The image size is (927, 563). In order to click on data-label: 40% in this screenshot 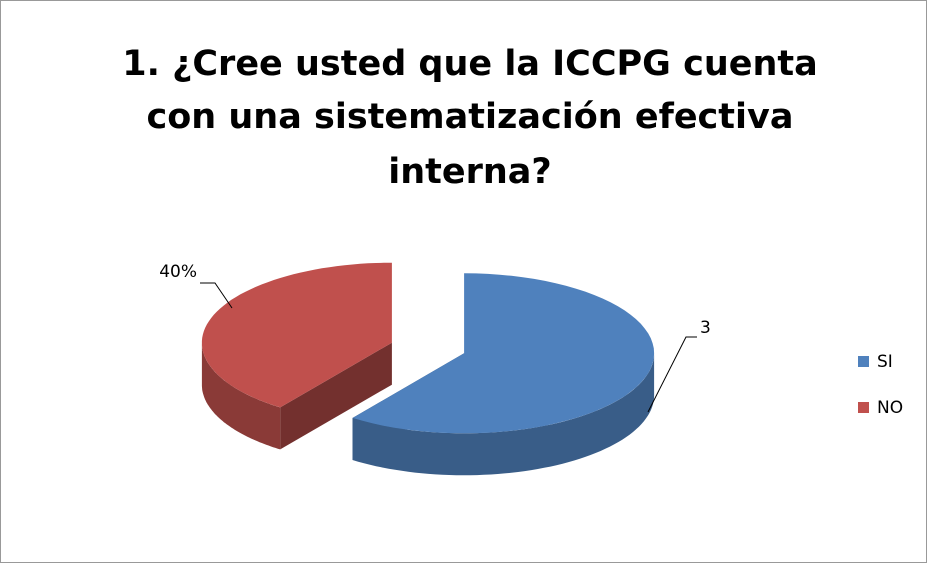, I will do `click(178, 272)`.